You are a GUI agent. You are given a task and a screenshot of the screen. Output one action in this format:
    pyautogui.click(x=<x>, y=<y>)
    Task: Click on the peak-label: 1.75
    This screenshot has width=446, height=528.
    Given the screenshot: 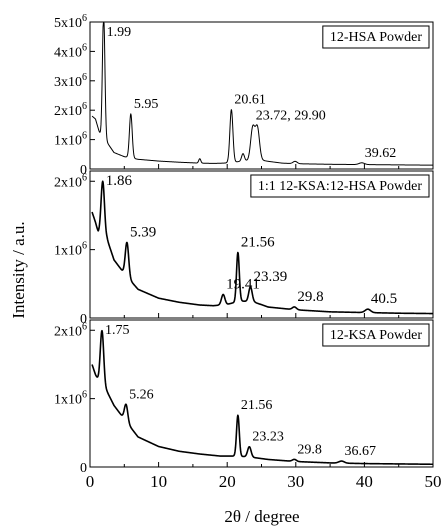 What is the action you would take?
    pyautogui.click(x=117, y=330)
    